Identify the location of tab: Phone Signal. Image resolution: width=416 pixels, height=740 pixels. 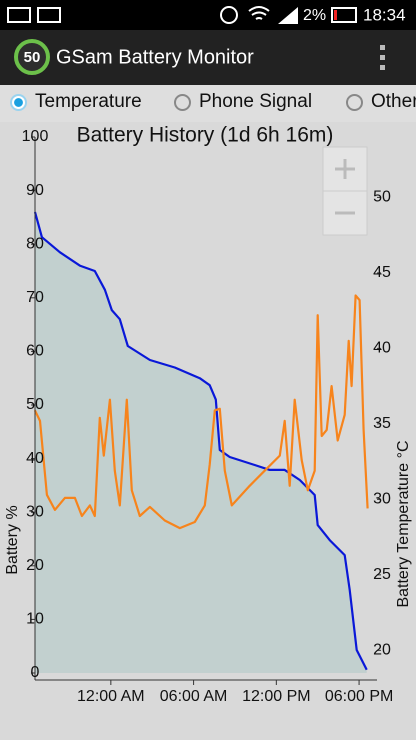
(243, 102).